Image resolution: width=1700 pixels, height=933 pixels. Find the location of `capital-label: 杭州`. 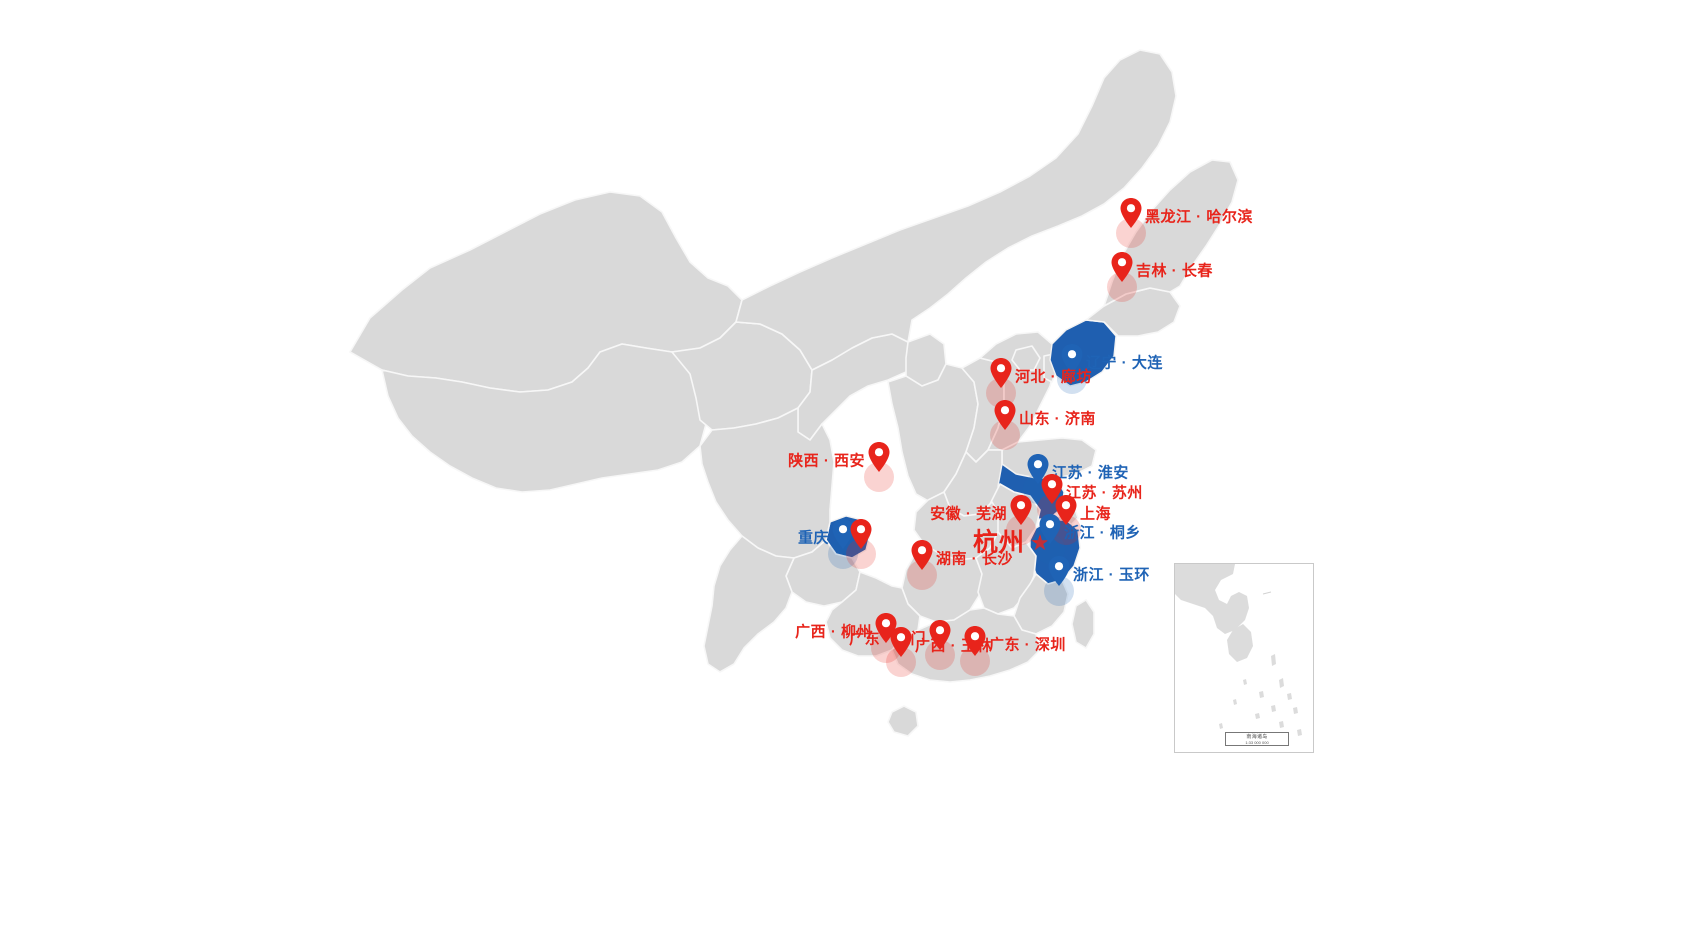

capital-label: 杭州 is located at coordinates (998, 542).